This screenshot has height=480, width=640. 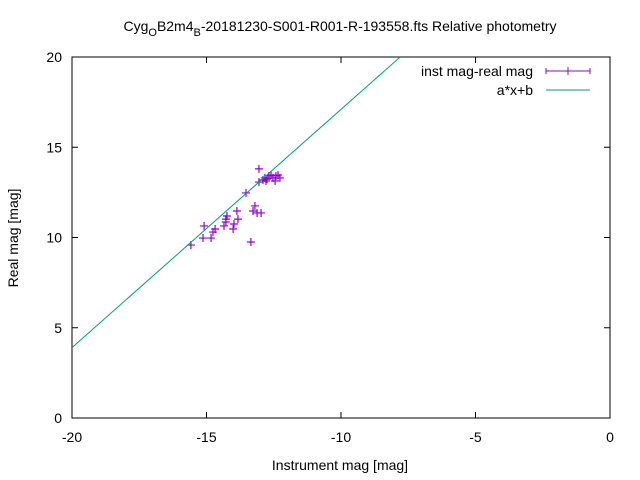 What do you see at coordinates (206, 437) in the screenshot?
I see `x-tick-label: -15` at bounding box center [206, 437].